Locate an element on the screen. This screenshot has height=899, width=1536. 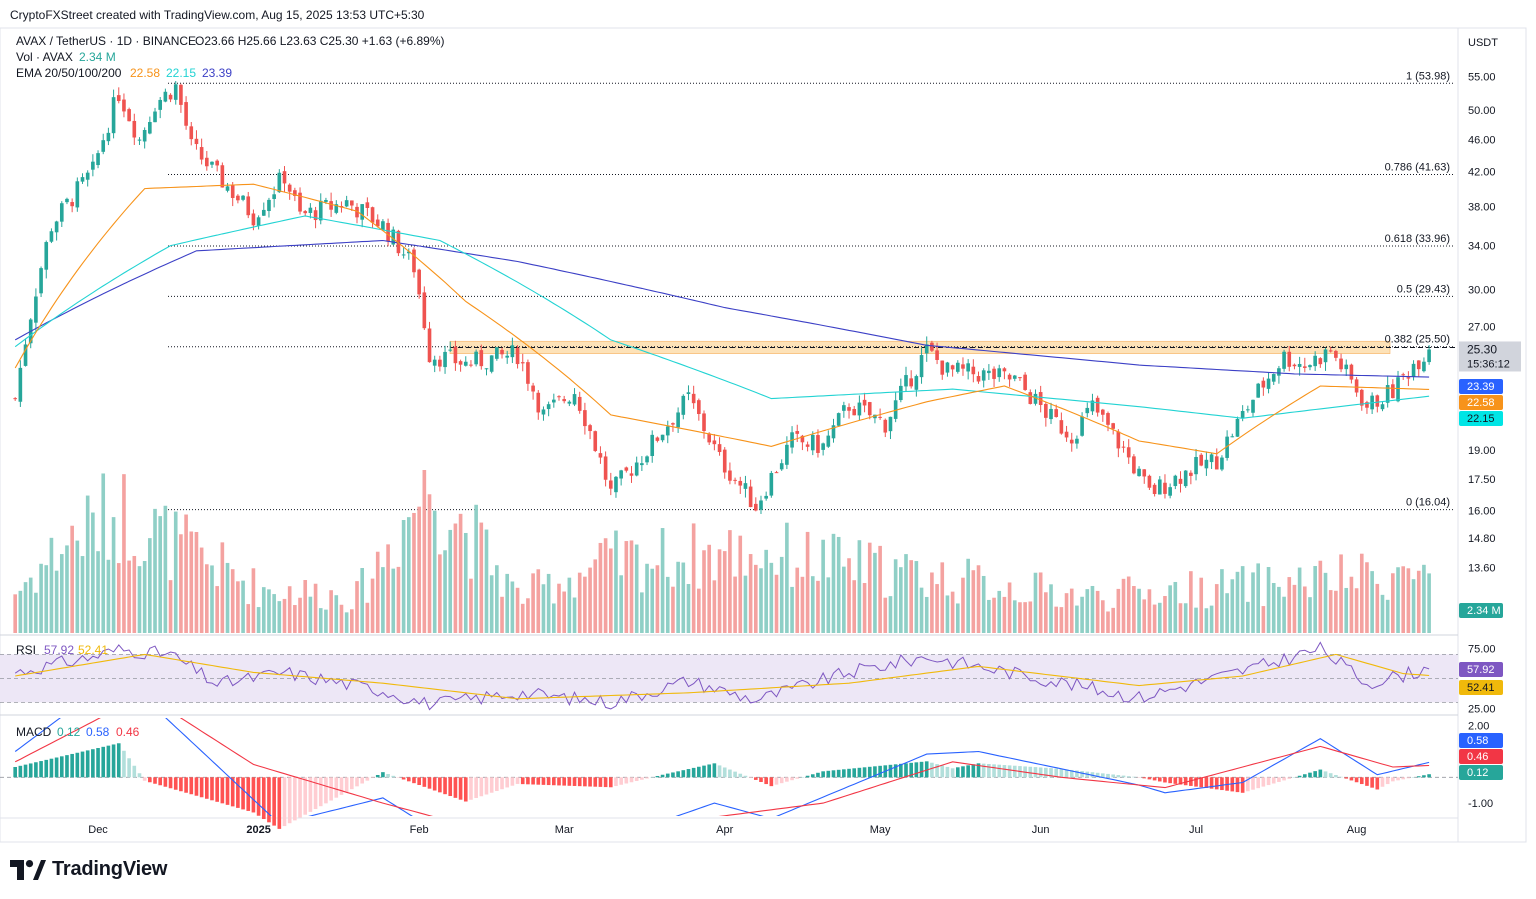
volume-badge-text: 2.34 M is located at coordinates (1484, 611).